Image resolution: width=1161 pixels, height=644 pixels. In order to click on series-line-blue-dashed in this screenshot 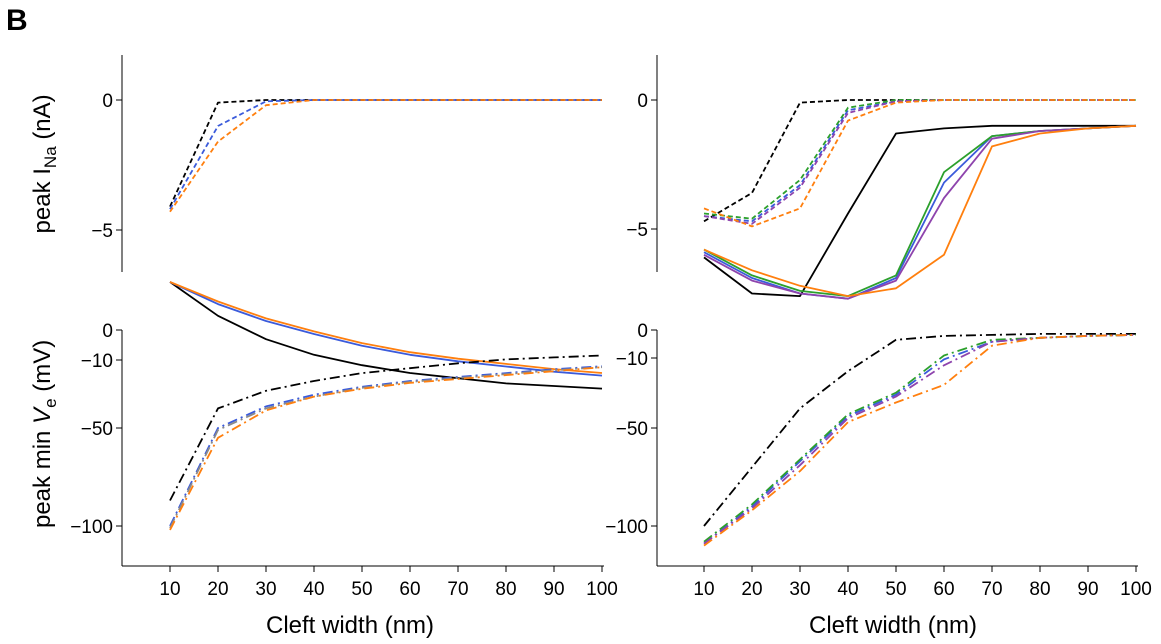, I will do `click(385, 154)`.